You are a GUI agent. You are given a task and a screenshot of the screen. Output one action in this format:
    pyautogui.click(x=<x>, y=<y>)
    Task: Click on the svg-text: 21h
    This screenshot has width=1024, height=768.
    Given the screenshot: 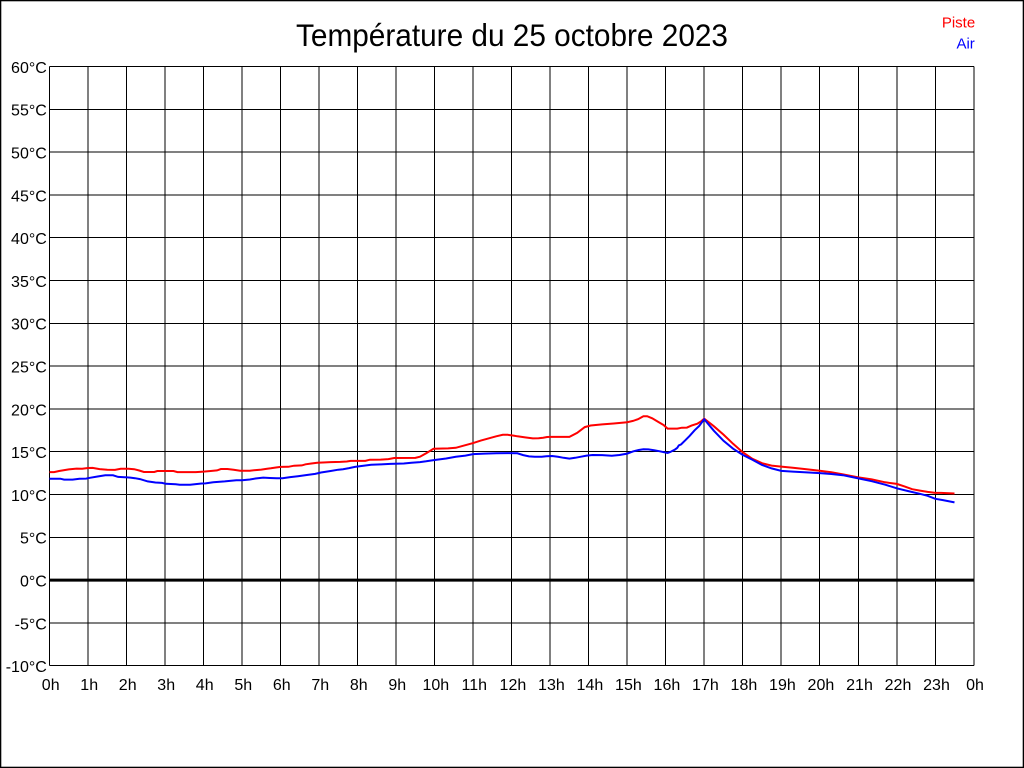 What is the action you would take?
    pyautogui.click(x=859, y=685)
    